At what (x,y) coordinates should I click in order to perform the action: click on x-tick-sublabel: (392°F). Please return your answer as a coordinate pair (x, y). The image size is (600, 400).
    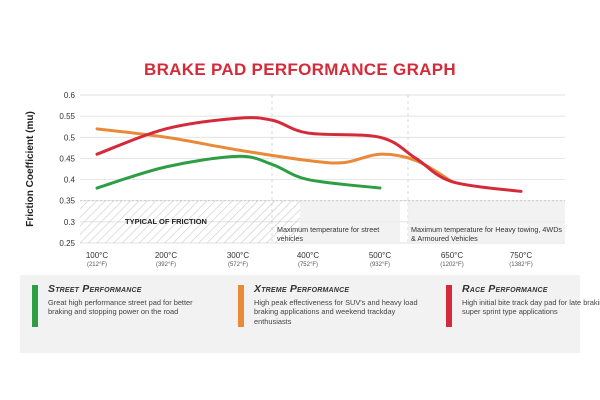
    Looking at the image, I should click on (166, 265).